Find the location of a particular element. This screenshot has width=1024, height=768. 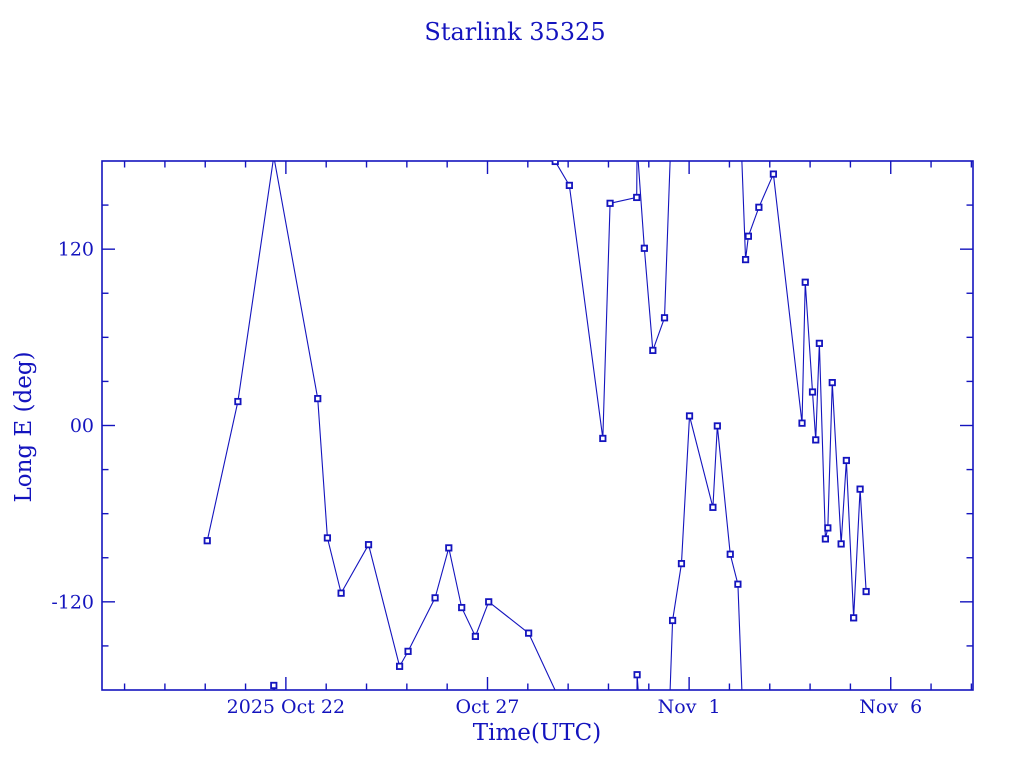

svg-text: -120 is located at coordinates (72, 602).